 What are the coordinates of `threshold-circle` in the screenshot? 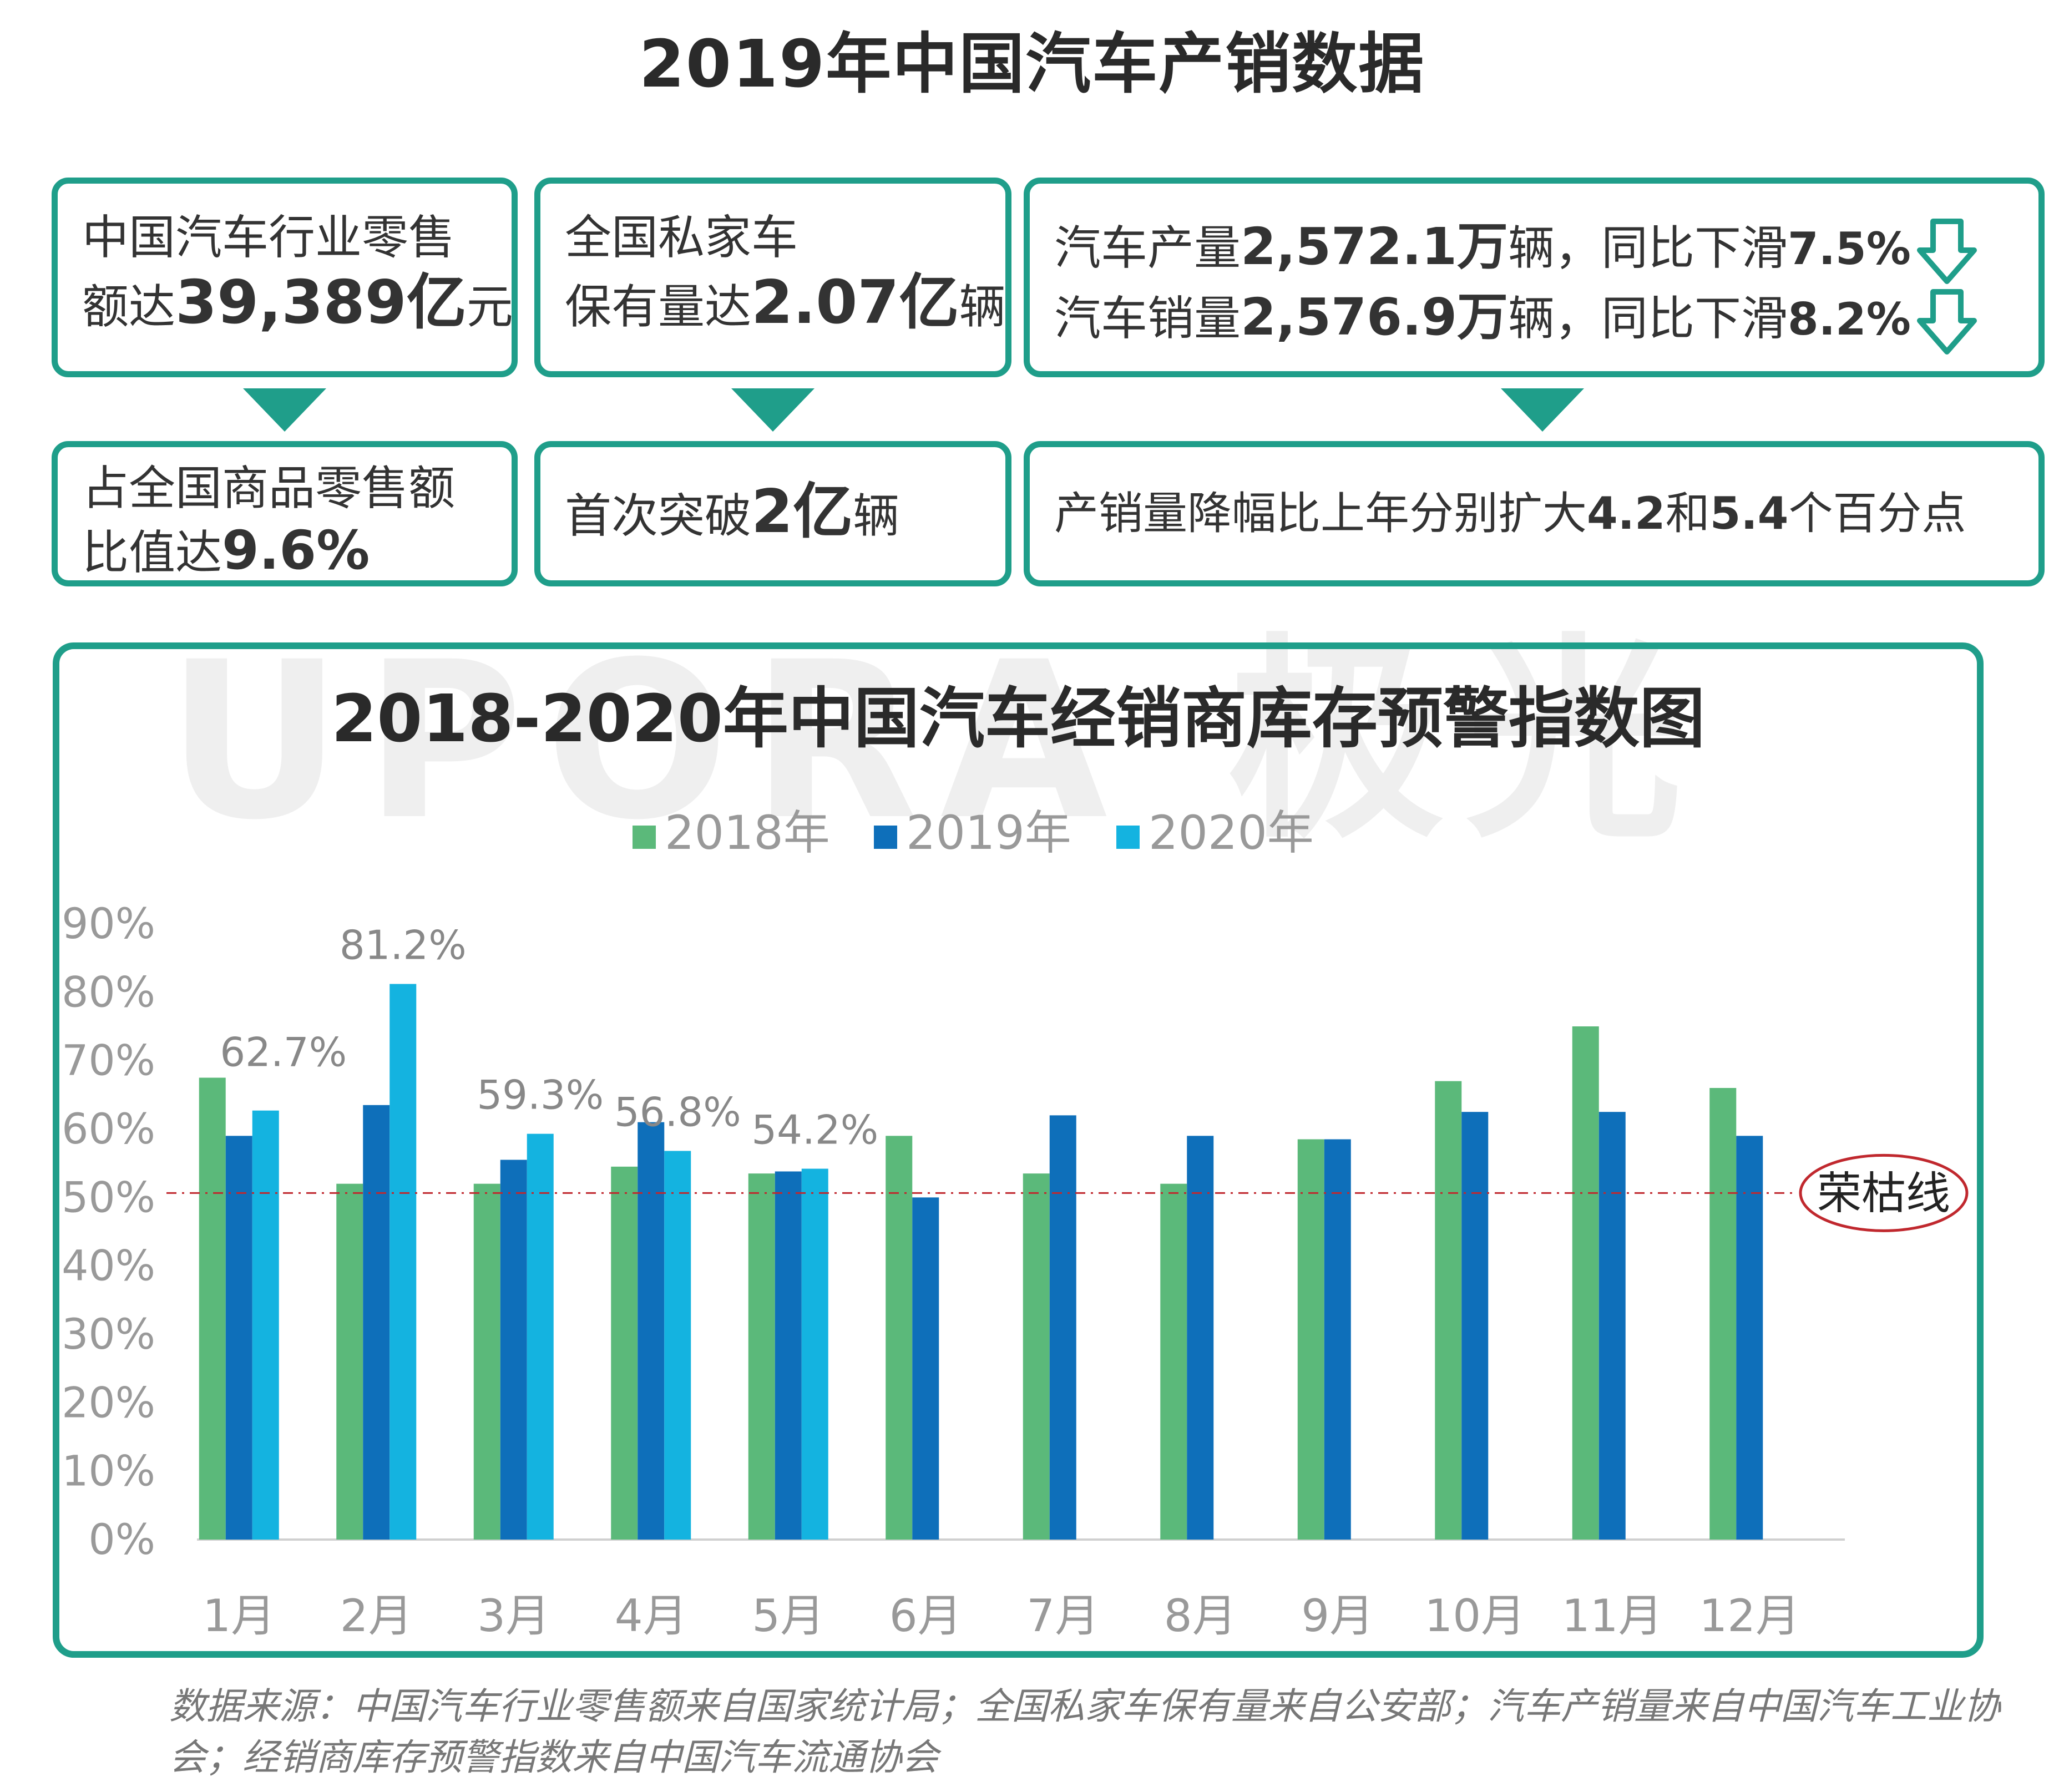 It's located at (1884, 1193).